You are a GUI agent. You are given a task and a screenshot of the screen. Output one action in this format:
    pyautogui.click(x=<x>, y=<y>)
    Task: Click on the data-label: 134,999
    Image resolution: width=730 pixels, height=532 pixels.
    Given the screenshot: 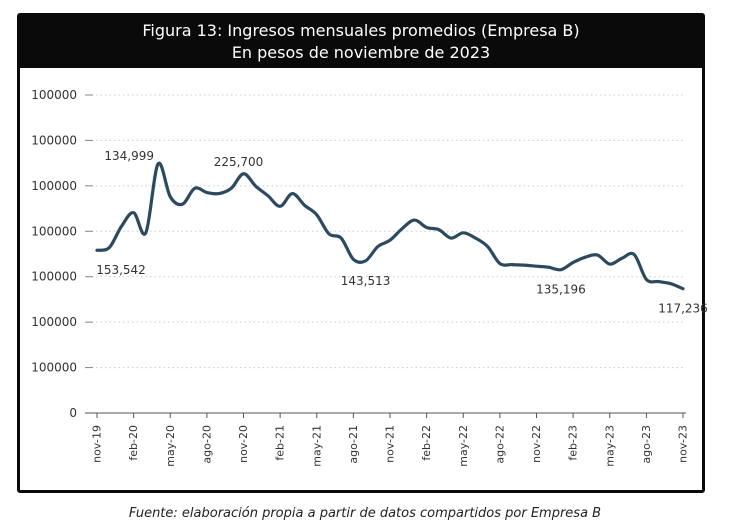 What is the action you would take?
    pyautogui.click(x=129, y=156)
    